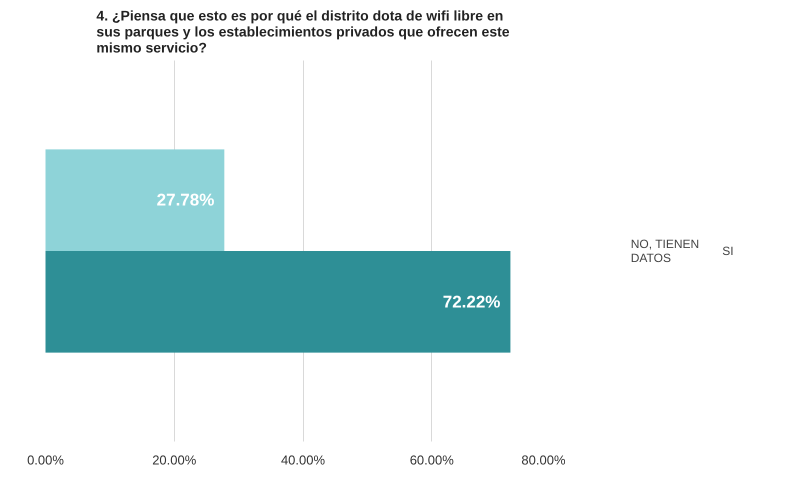 Image resolution: width=805 pixels, height=504 pixels. I want to click on x-tick-label: 40.00%, so click(303, 460).